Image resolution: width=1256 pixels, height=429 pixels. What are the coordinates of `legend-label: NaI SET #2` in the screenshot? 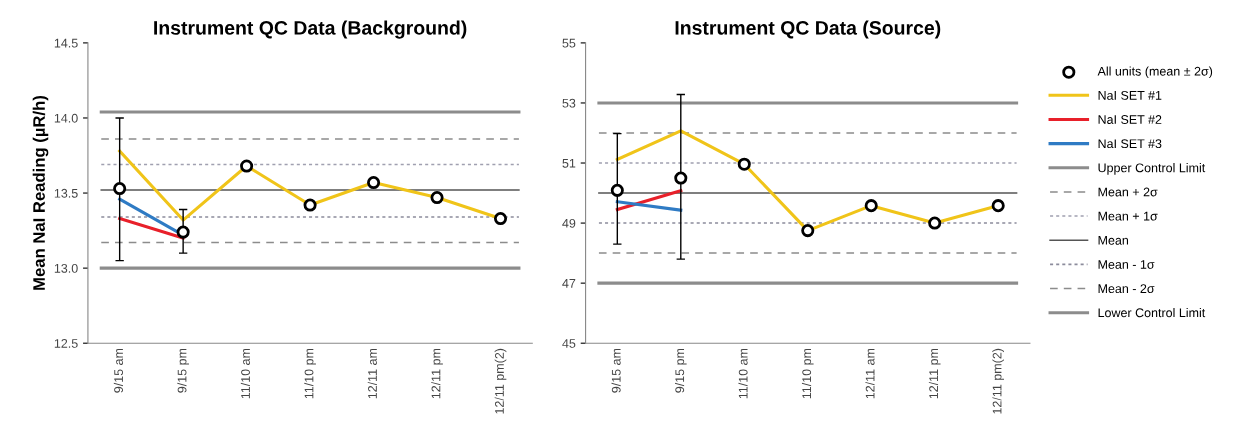 It's located at (1130, 119).